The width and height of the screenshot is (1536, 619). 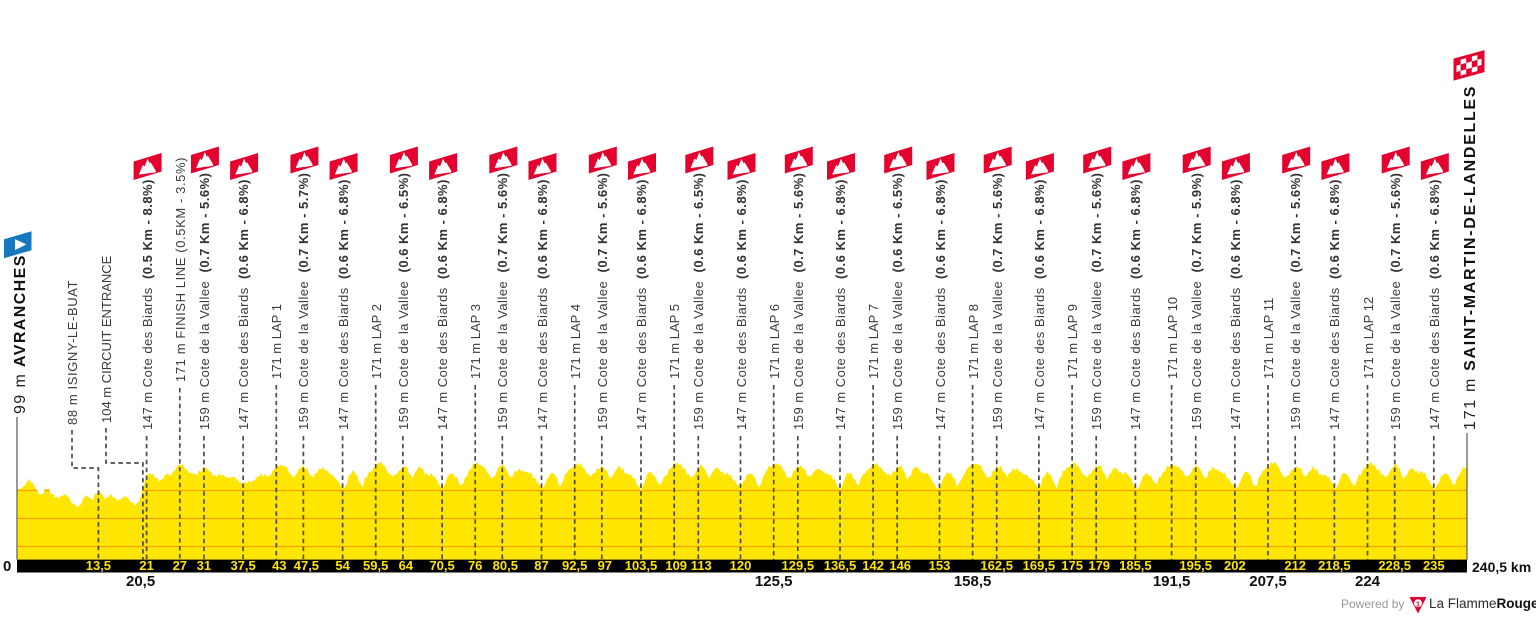 I want to click on svg-text: 1, so click(x=1418, y=603).